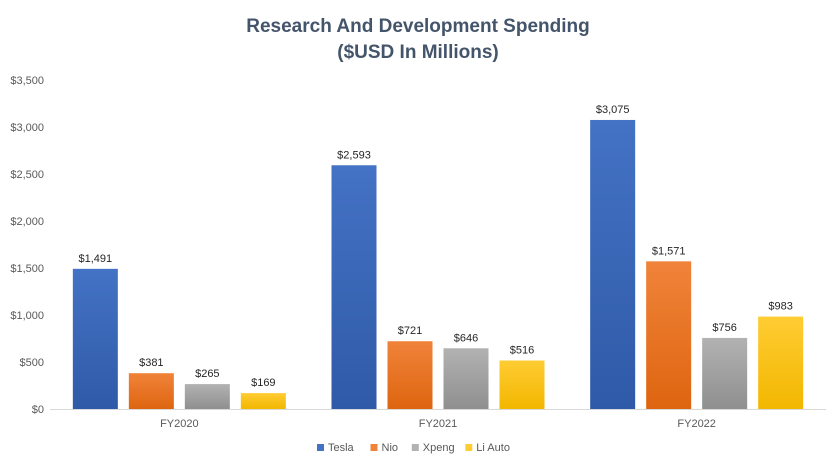 This screenshot has height=472, width=836. I want to click on x-category-label: FY2020, so click(179, 424).